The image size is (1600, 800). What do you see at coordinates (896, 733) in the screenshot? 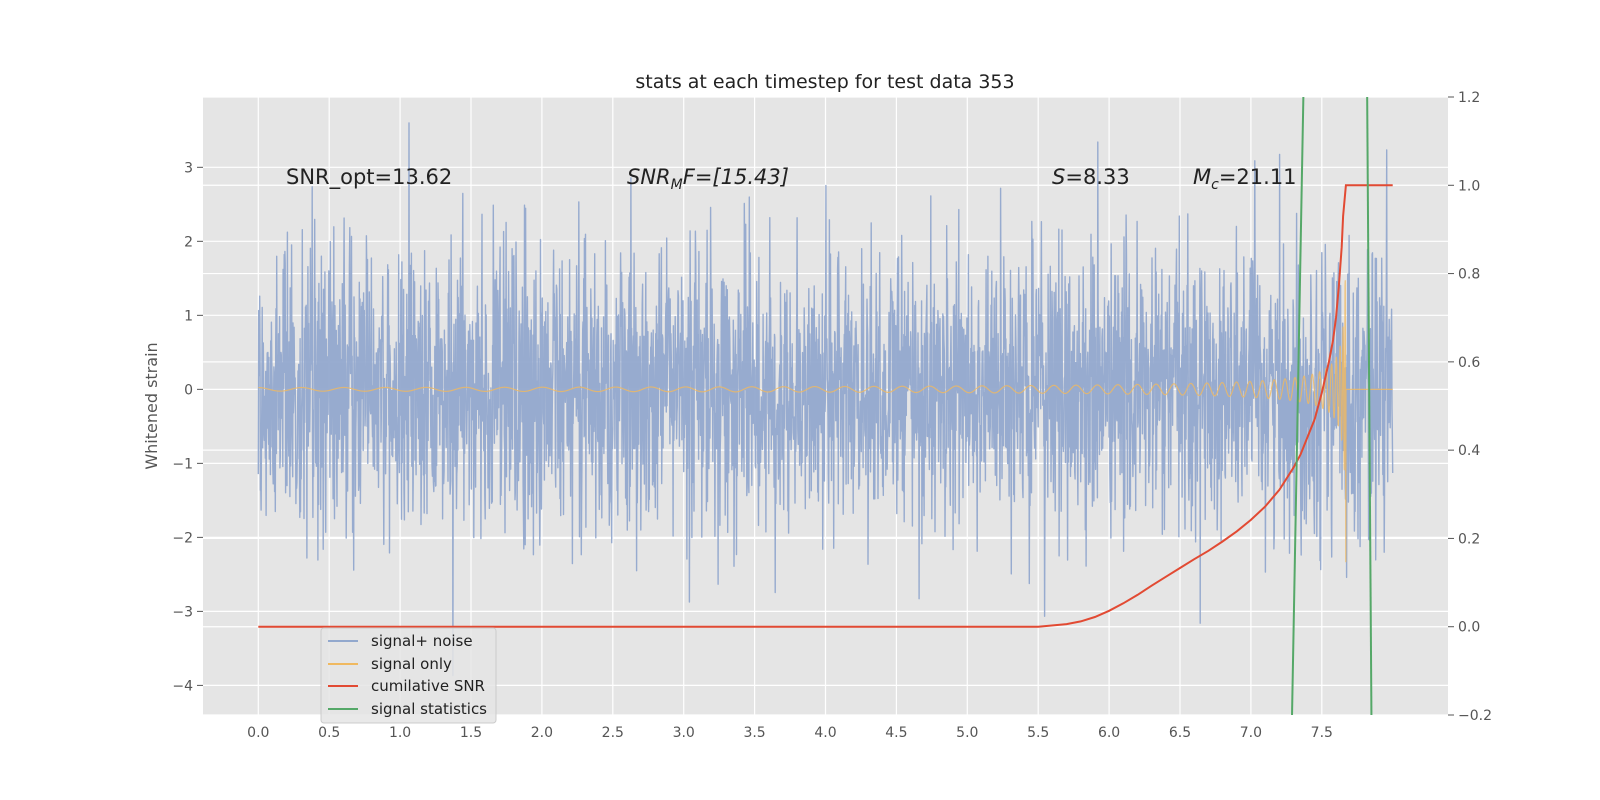
I see `x-tick-label: 4.5` at bounding box center [896, 733].